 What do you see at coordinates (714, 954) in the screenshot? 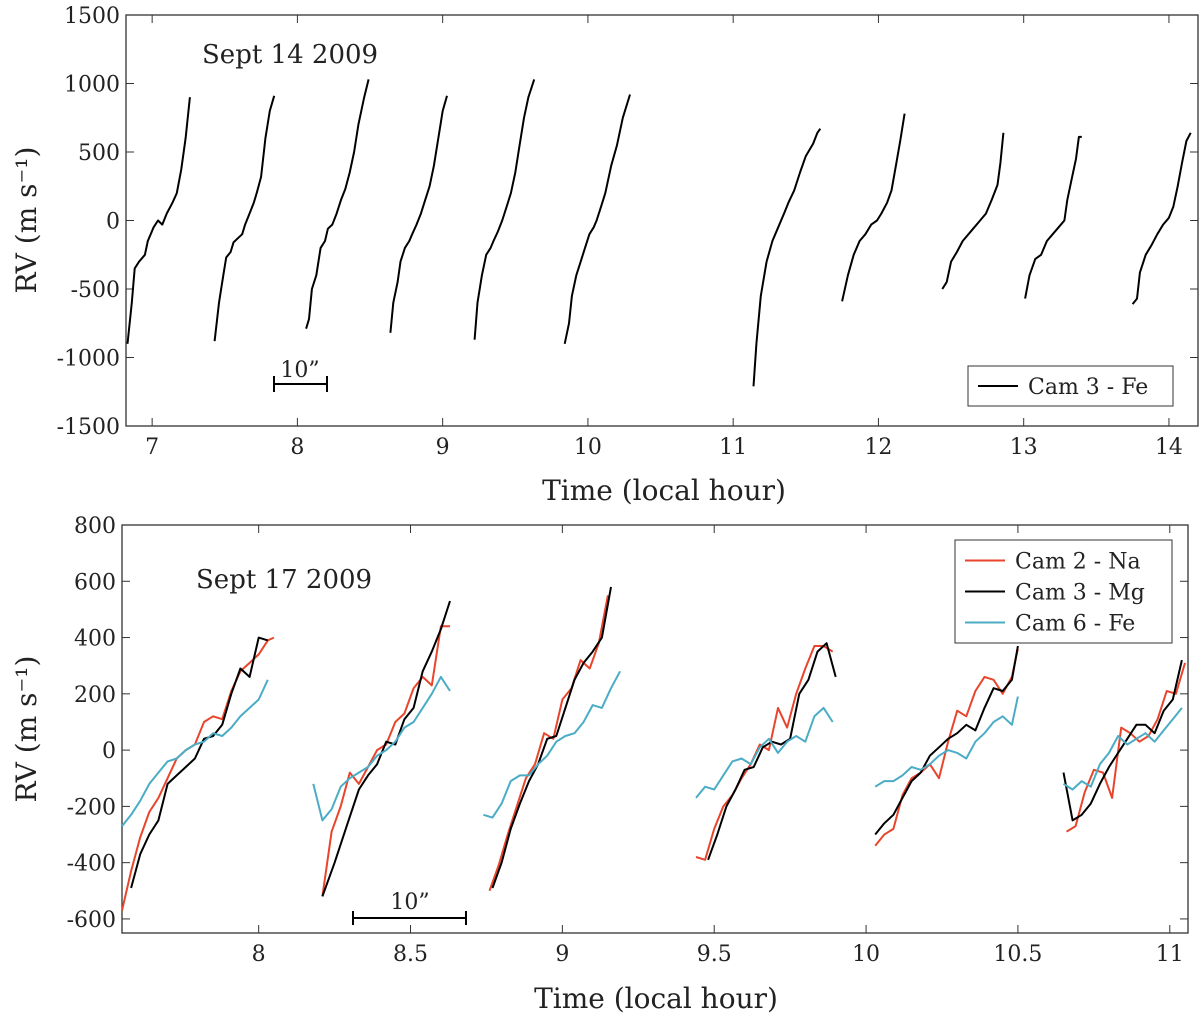
I see `x-tick-label: 9.5` at bounding box center [714, 954].